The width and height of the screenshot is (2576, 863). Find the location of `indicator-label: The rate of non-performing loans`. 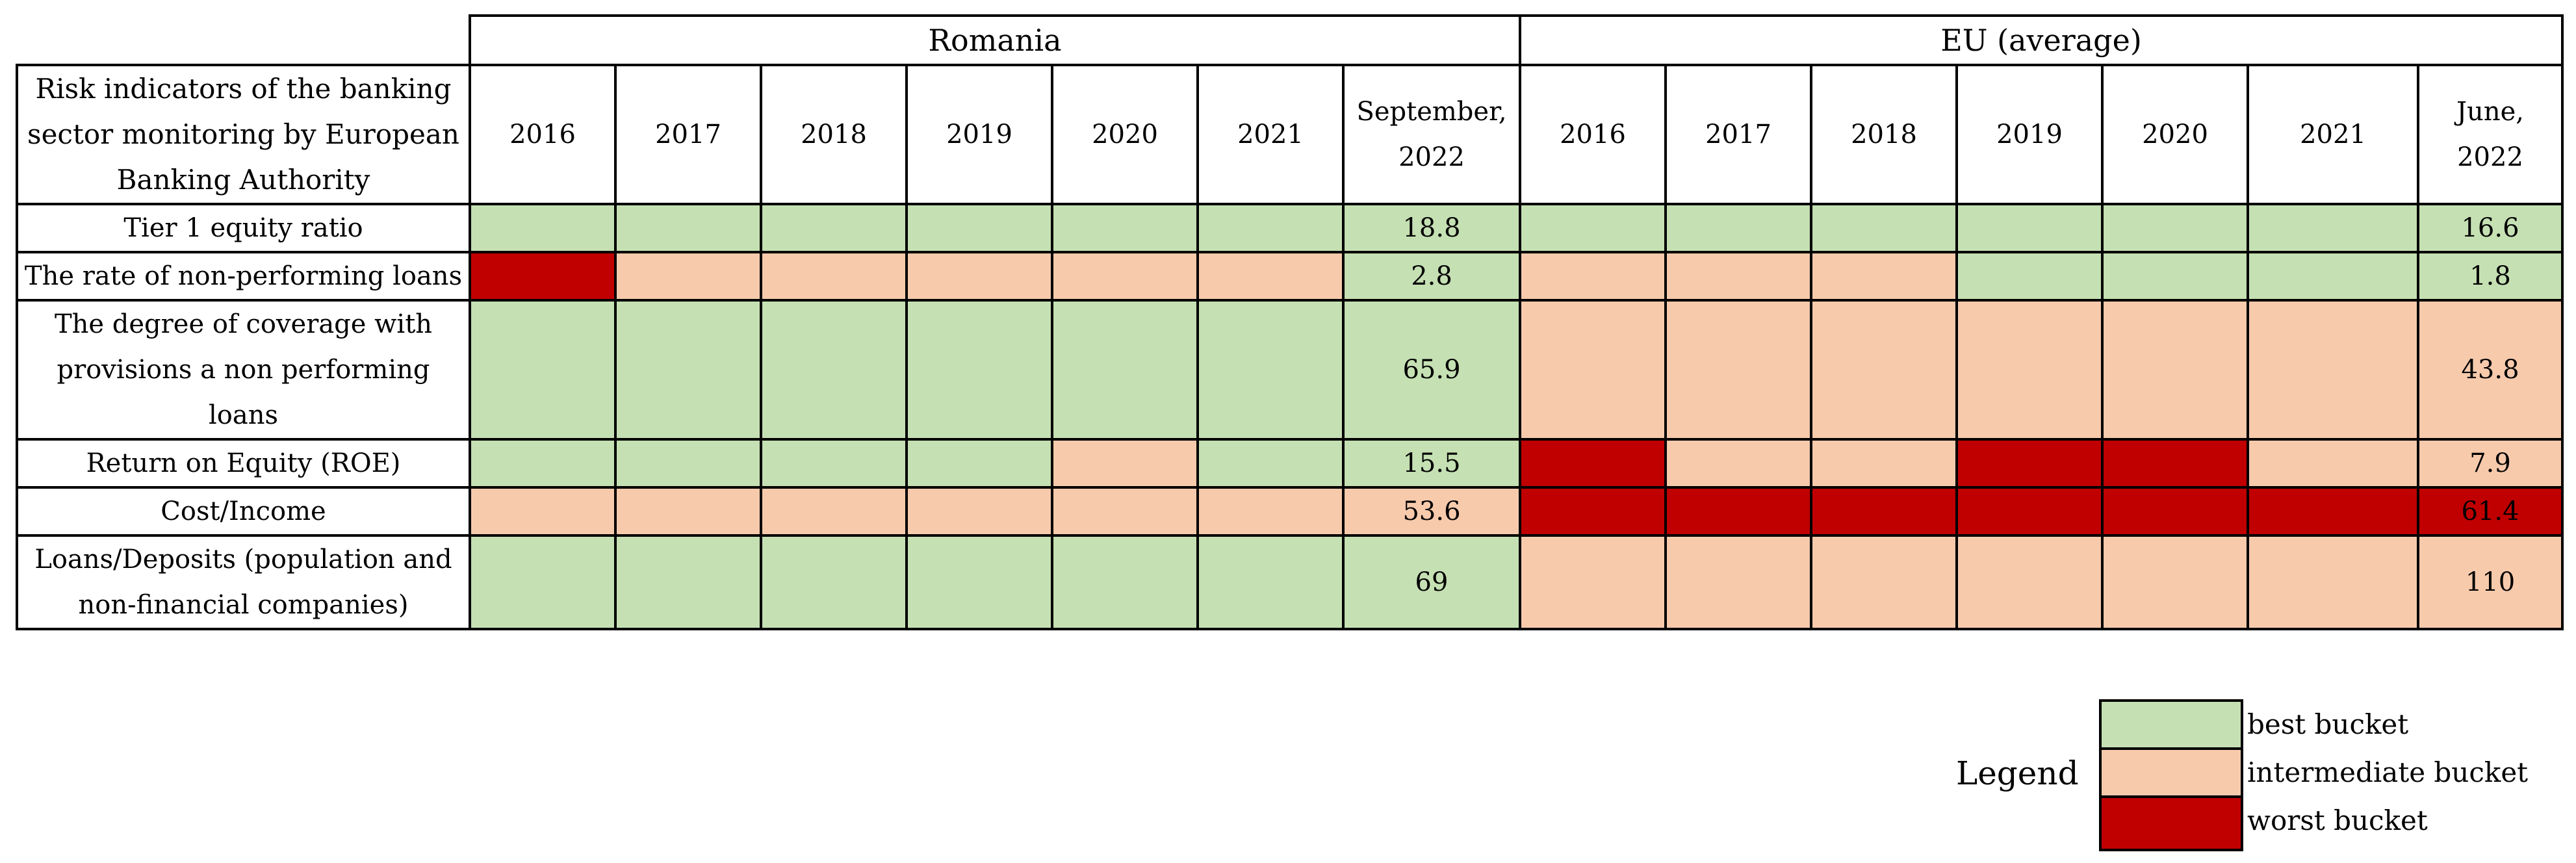

indicator-label: The rate of non-performing loans is located at coordinates (244, 276).